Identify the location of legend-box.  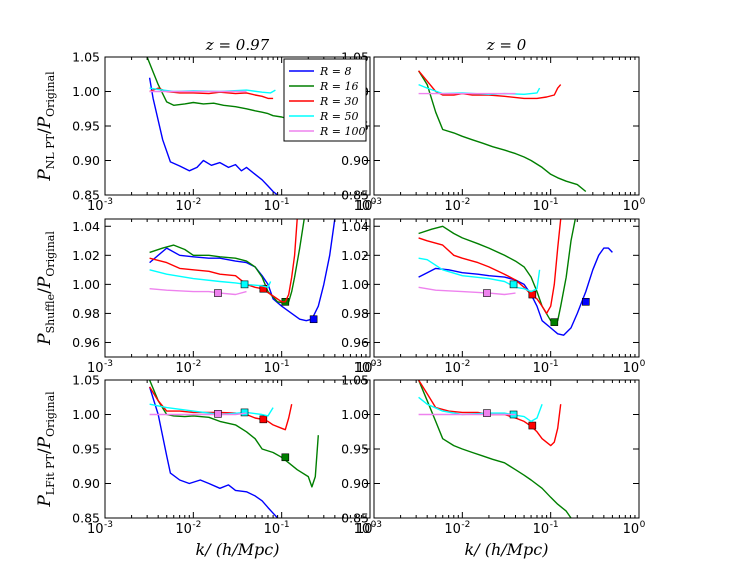
(325, 100).